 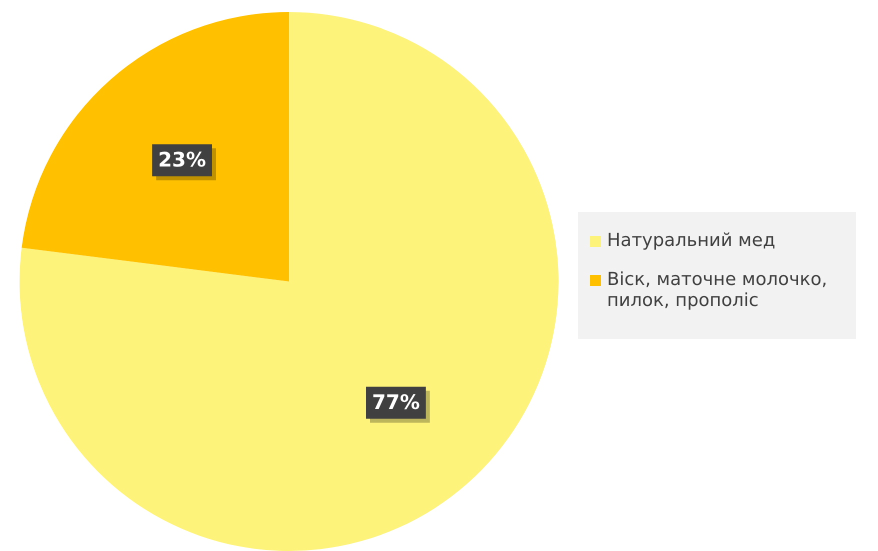 I want to click on legend-label: Натуральний мед, so click(x=691, y=240).